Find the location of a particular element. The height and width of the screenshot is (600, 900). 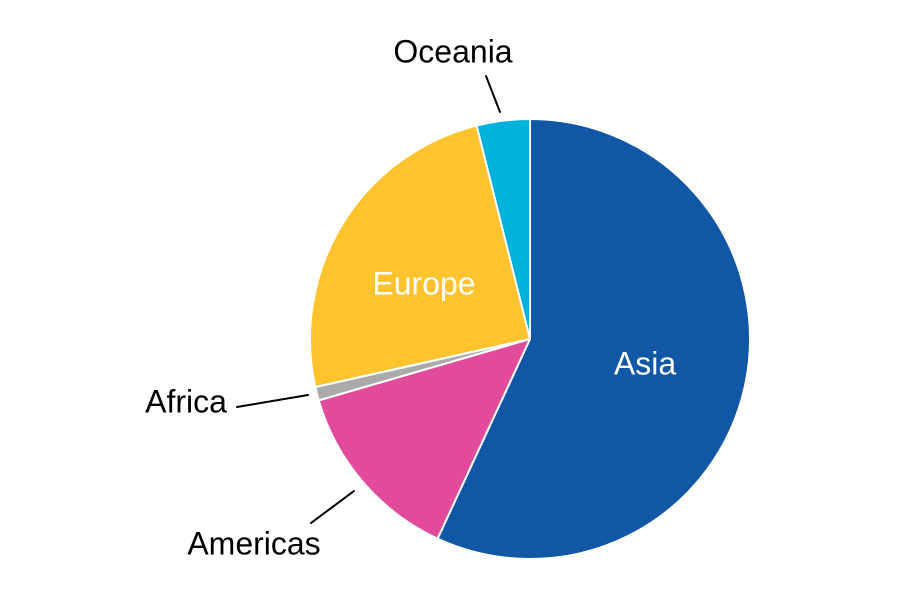

pie-slice-oceania is located at coordinates (503, 229).